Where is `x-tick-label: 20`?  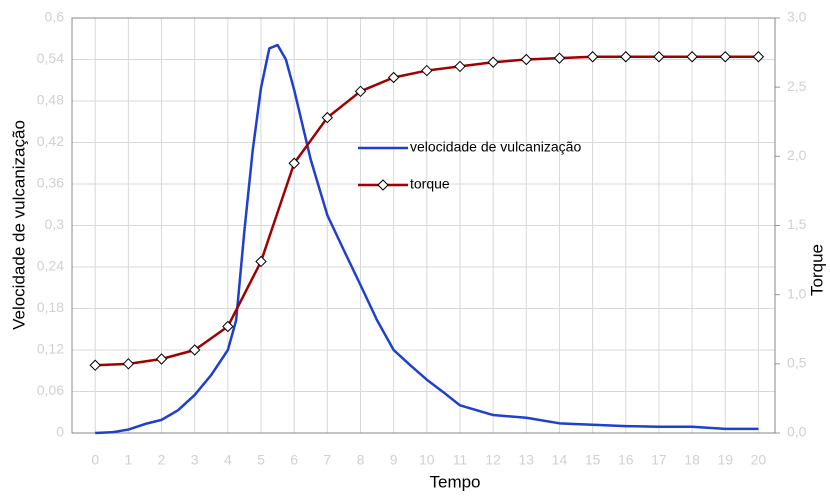
x-tick-label: 20 is located at coordinates (759, 460).